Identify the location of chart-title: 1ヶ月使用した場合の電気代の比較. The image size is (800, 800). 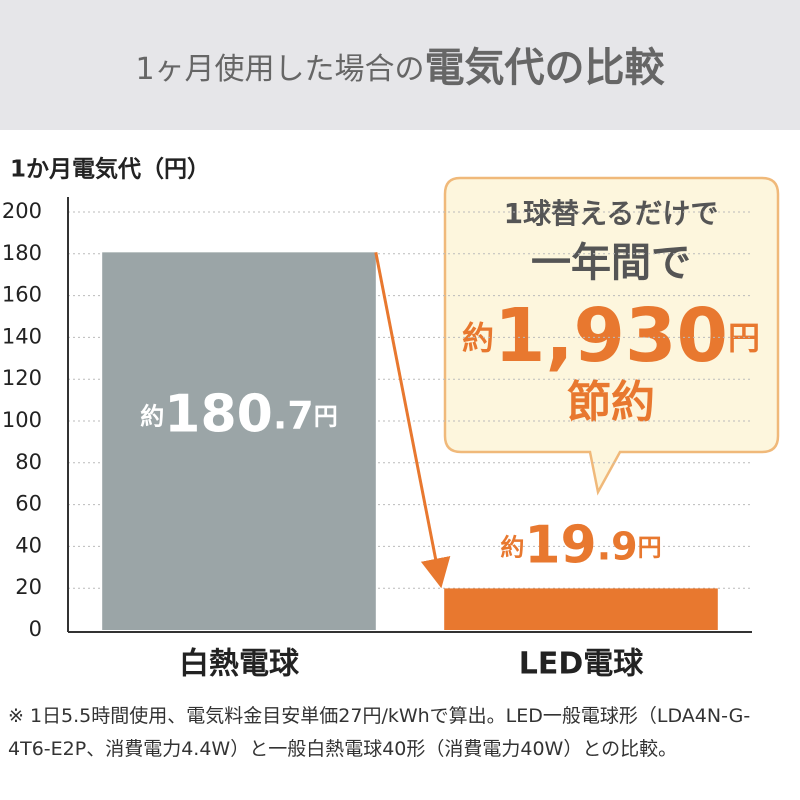
(400, 68).